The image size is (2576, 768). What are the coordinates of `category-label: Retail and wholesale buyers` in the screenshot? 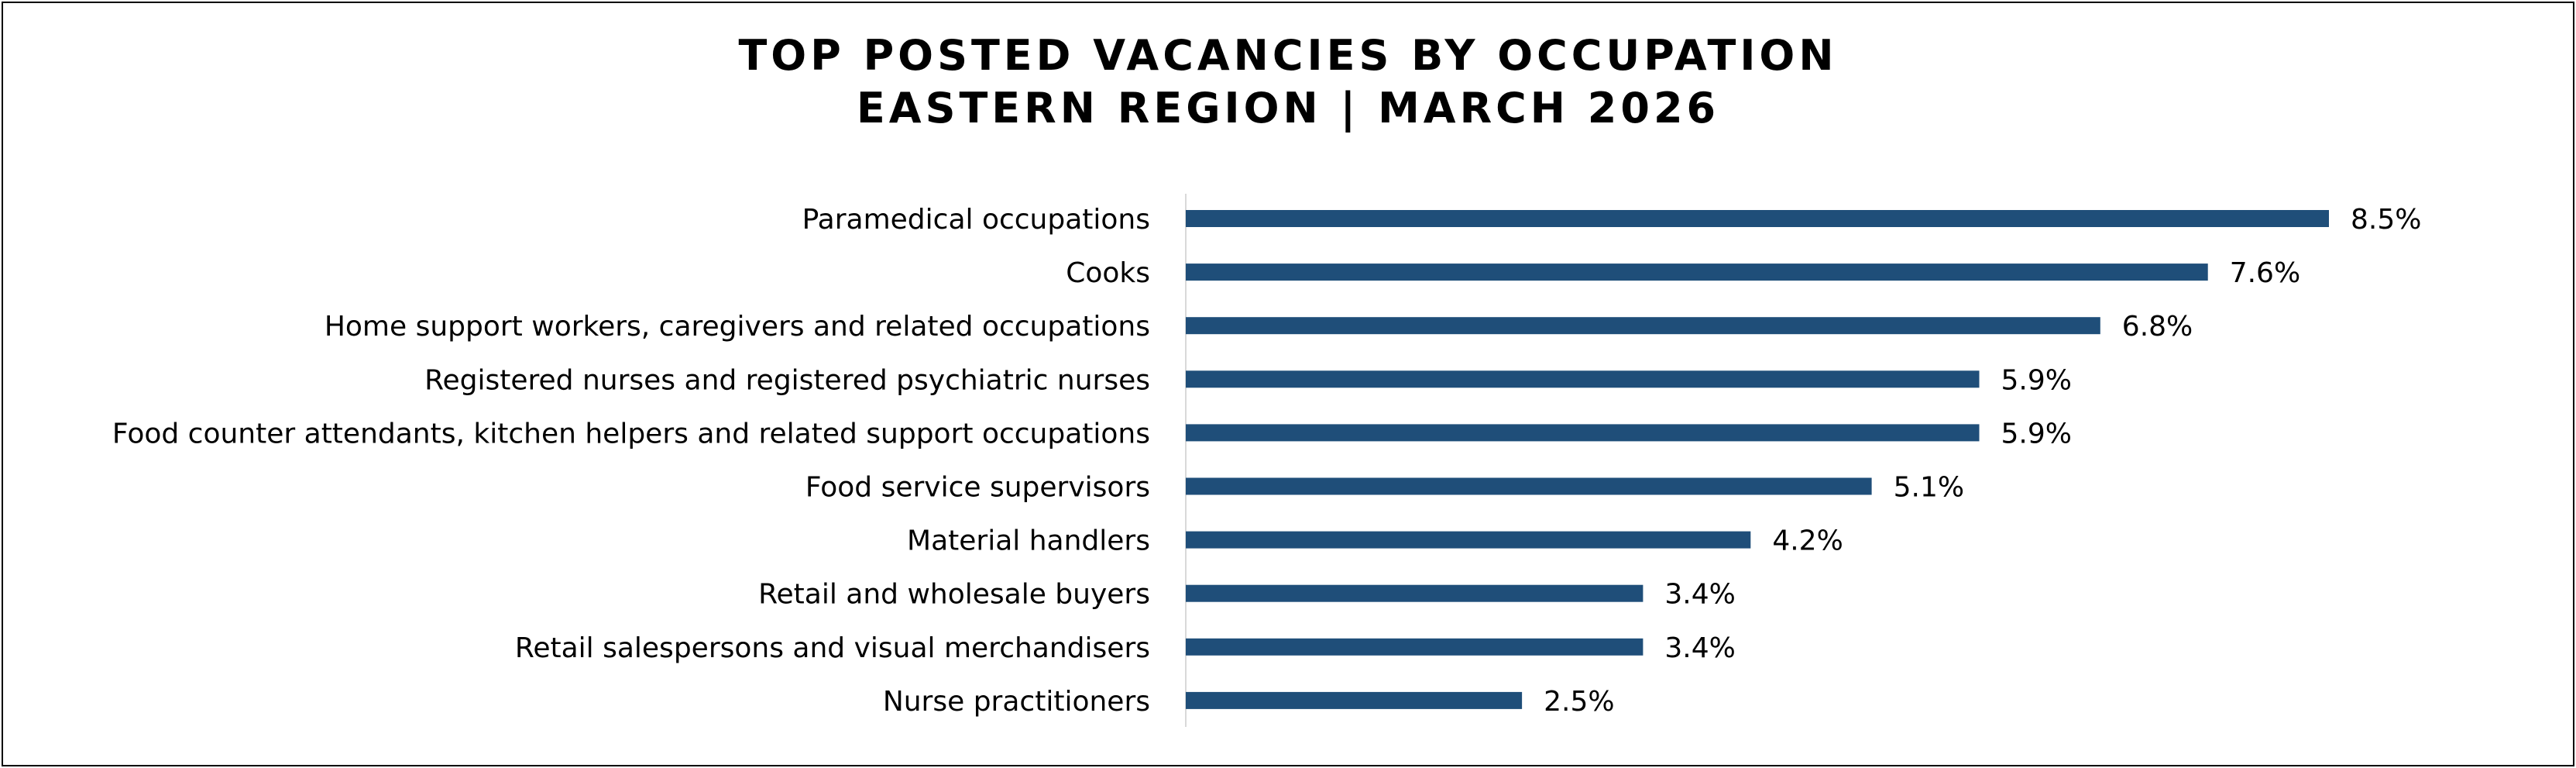 It's located at (954, 595).